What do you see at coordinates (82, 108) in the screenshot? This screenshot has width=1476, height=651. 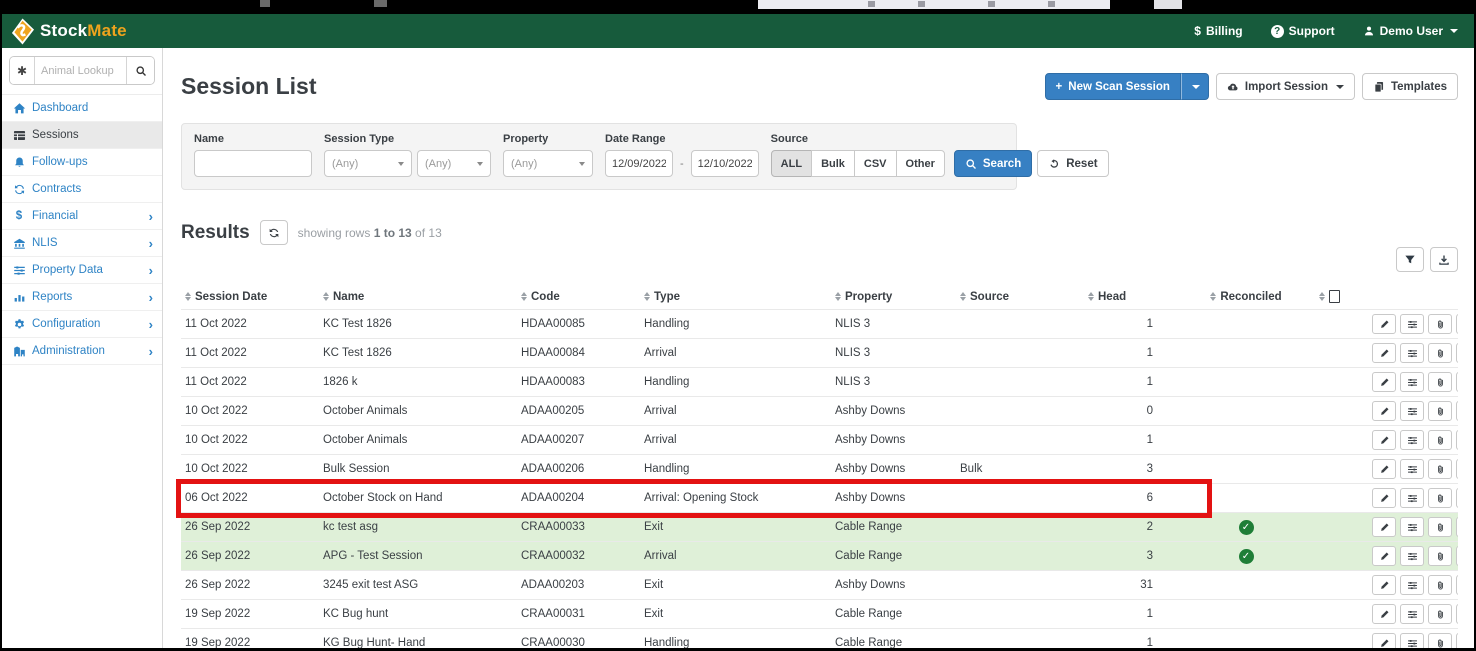 I see `sidebar-item-dashboard: Dashboard` at bounding box center [82, 108].